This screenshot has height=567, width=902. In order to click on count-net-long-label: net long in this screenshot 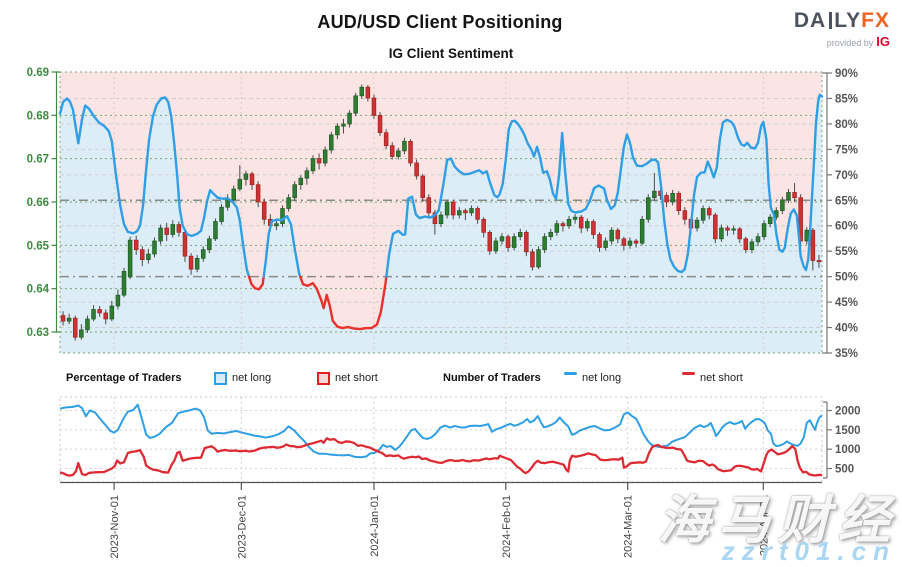, I will do `click(602, 378)`.